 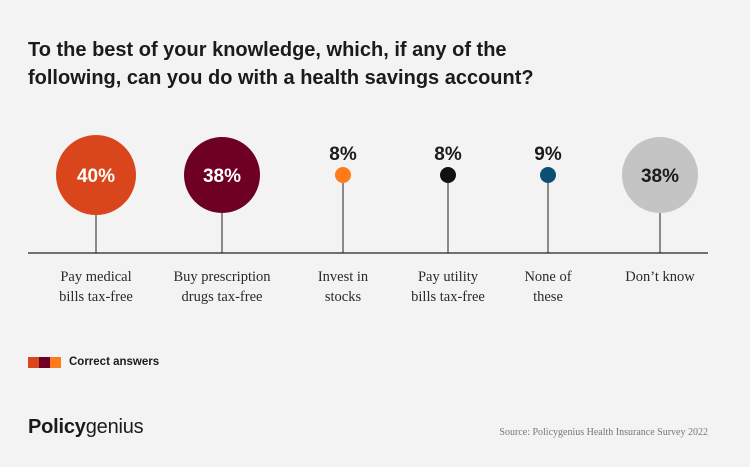 What do you see at coordinates (548, 154) in the screenshot?
I see `value-label: 9%` at bounding box center [548, 154].